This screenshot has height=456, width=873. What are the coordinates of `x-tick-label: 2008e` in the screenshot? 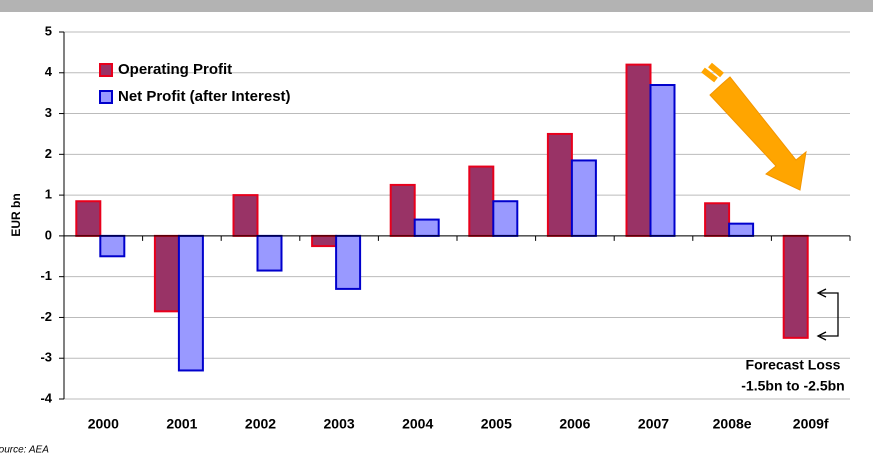 It's located at (732, 424).